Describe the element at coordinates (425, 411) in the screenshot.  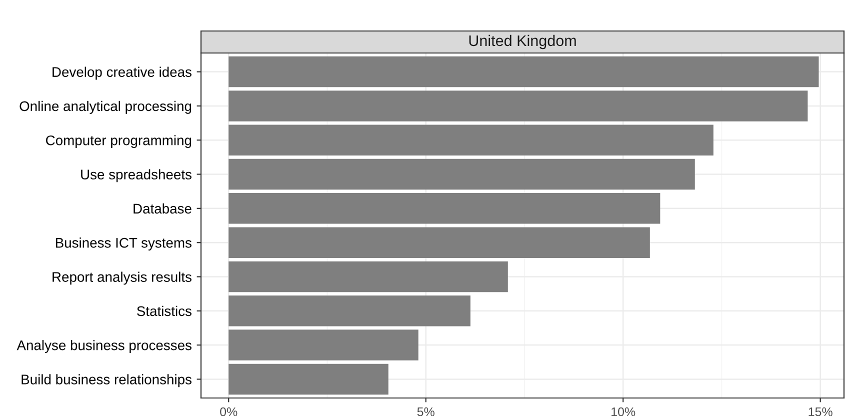
I see `x-tick-label: 5%` at that location.